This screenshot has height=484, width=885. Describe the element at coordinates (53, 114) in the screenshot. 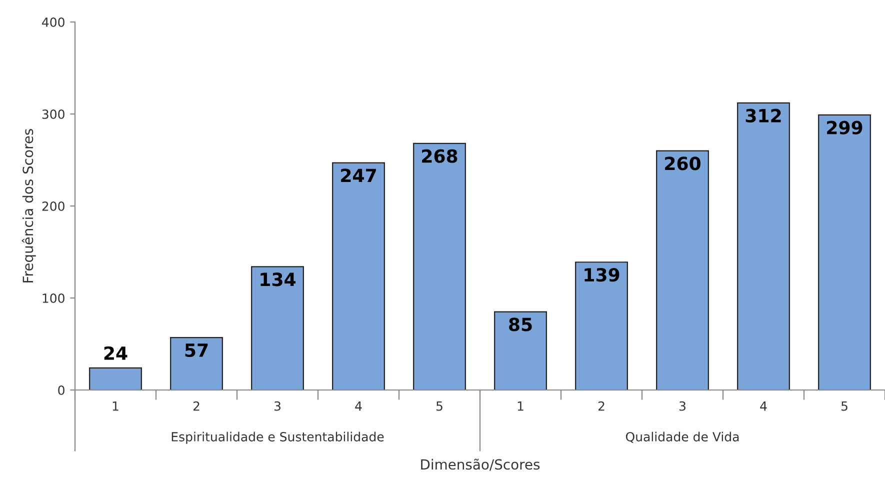

I see `y-tick-label: 300` at that location.